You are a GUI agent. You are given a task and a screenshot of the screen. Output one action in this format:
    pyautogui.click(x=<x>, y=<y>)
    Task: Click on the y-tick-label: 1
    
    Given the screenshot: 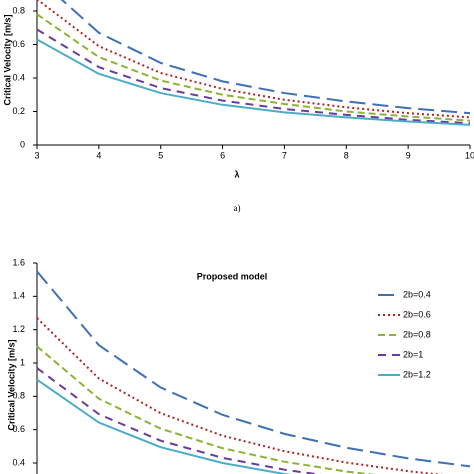 What is the action you would take?
    pyautogui.click(x=22, y=362)
    